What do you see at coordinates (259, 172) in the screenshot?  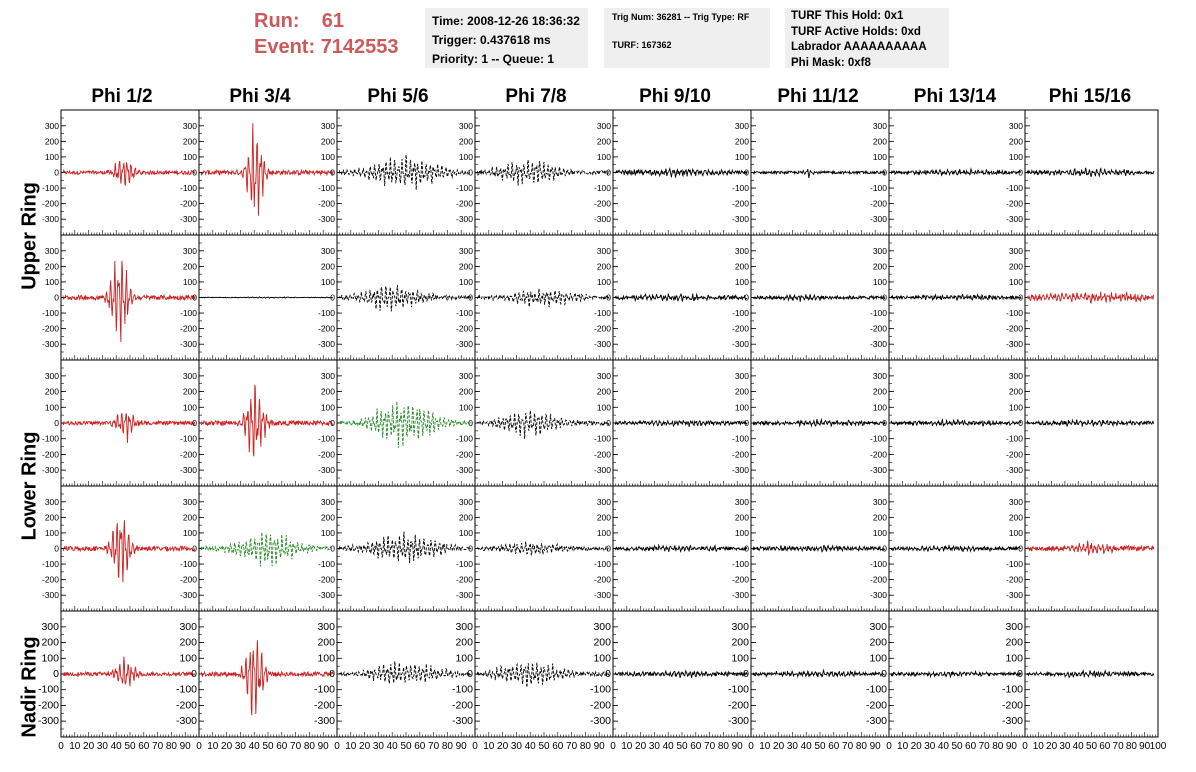 I see `panel-r1-c2: 300 200 100 0 -100 -200 -300` at bounding box center [259, 172].